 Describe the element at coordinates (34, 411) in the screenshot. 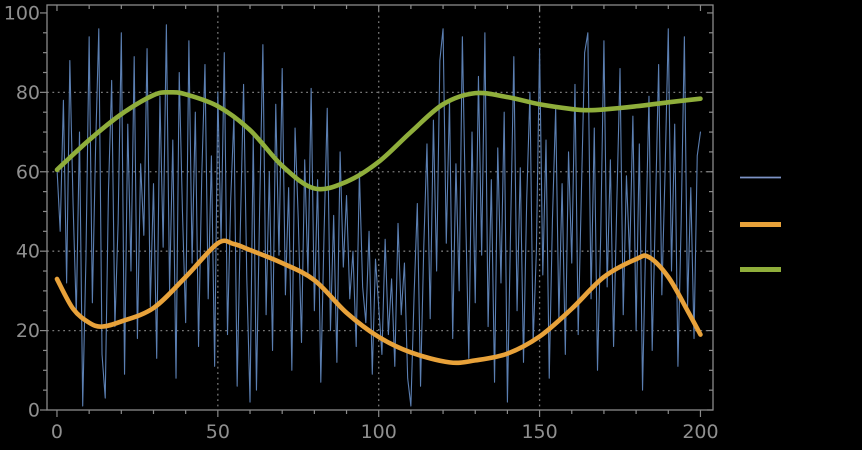

I see `y-tick-label: 0` at that location.